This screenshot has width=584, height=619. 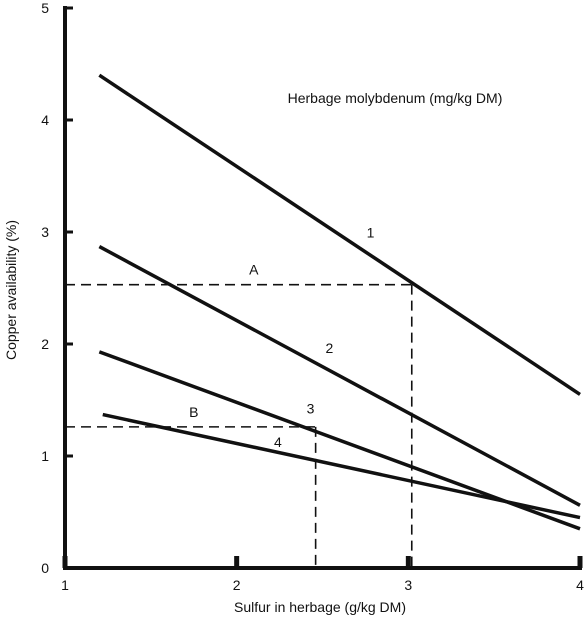 I want to click on reference-label-B: B, so click(x=193, y=412).